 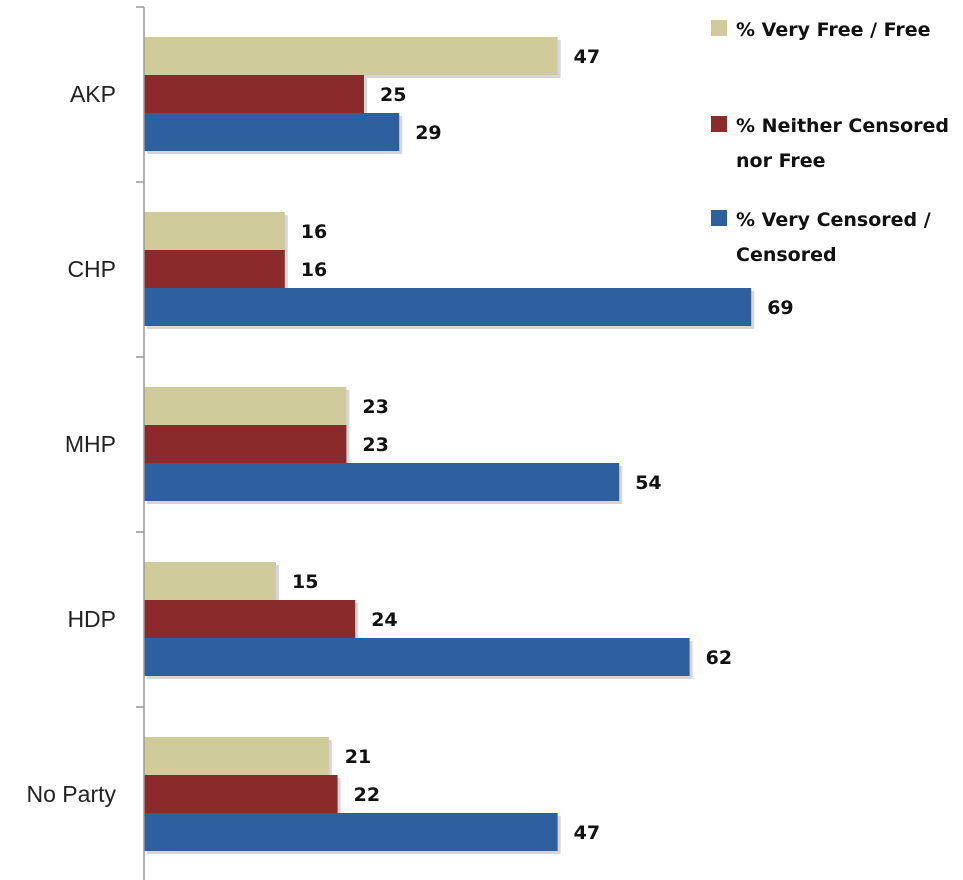 What do you see at coordinates (91, 269) in the screenshot?
I see `category-label: CHP` at bounding box center [91, 269].